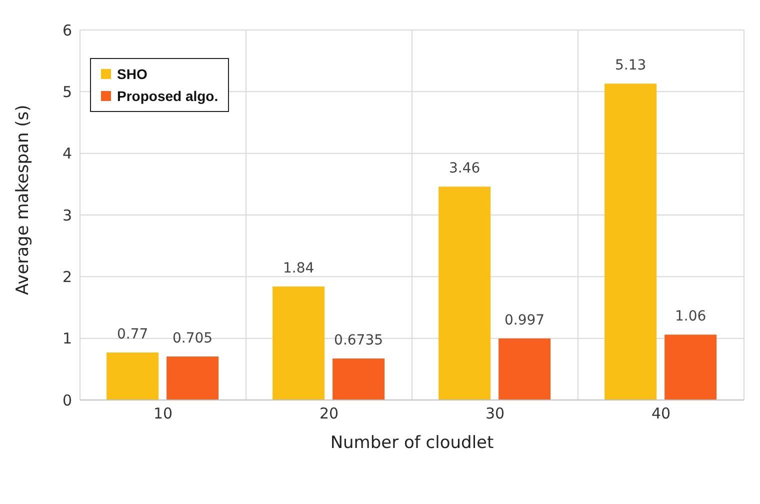 This screenshot has width=760, height=504. What do you see at coordinates (67, 91) in the screenshot?
I see `y-tick-label: 5` at bounding box center [67, 91].